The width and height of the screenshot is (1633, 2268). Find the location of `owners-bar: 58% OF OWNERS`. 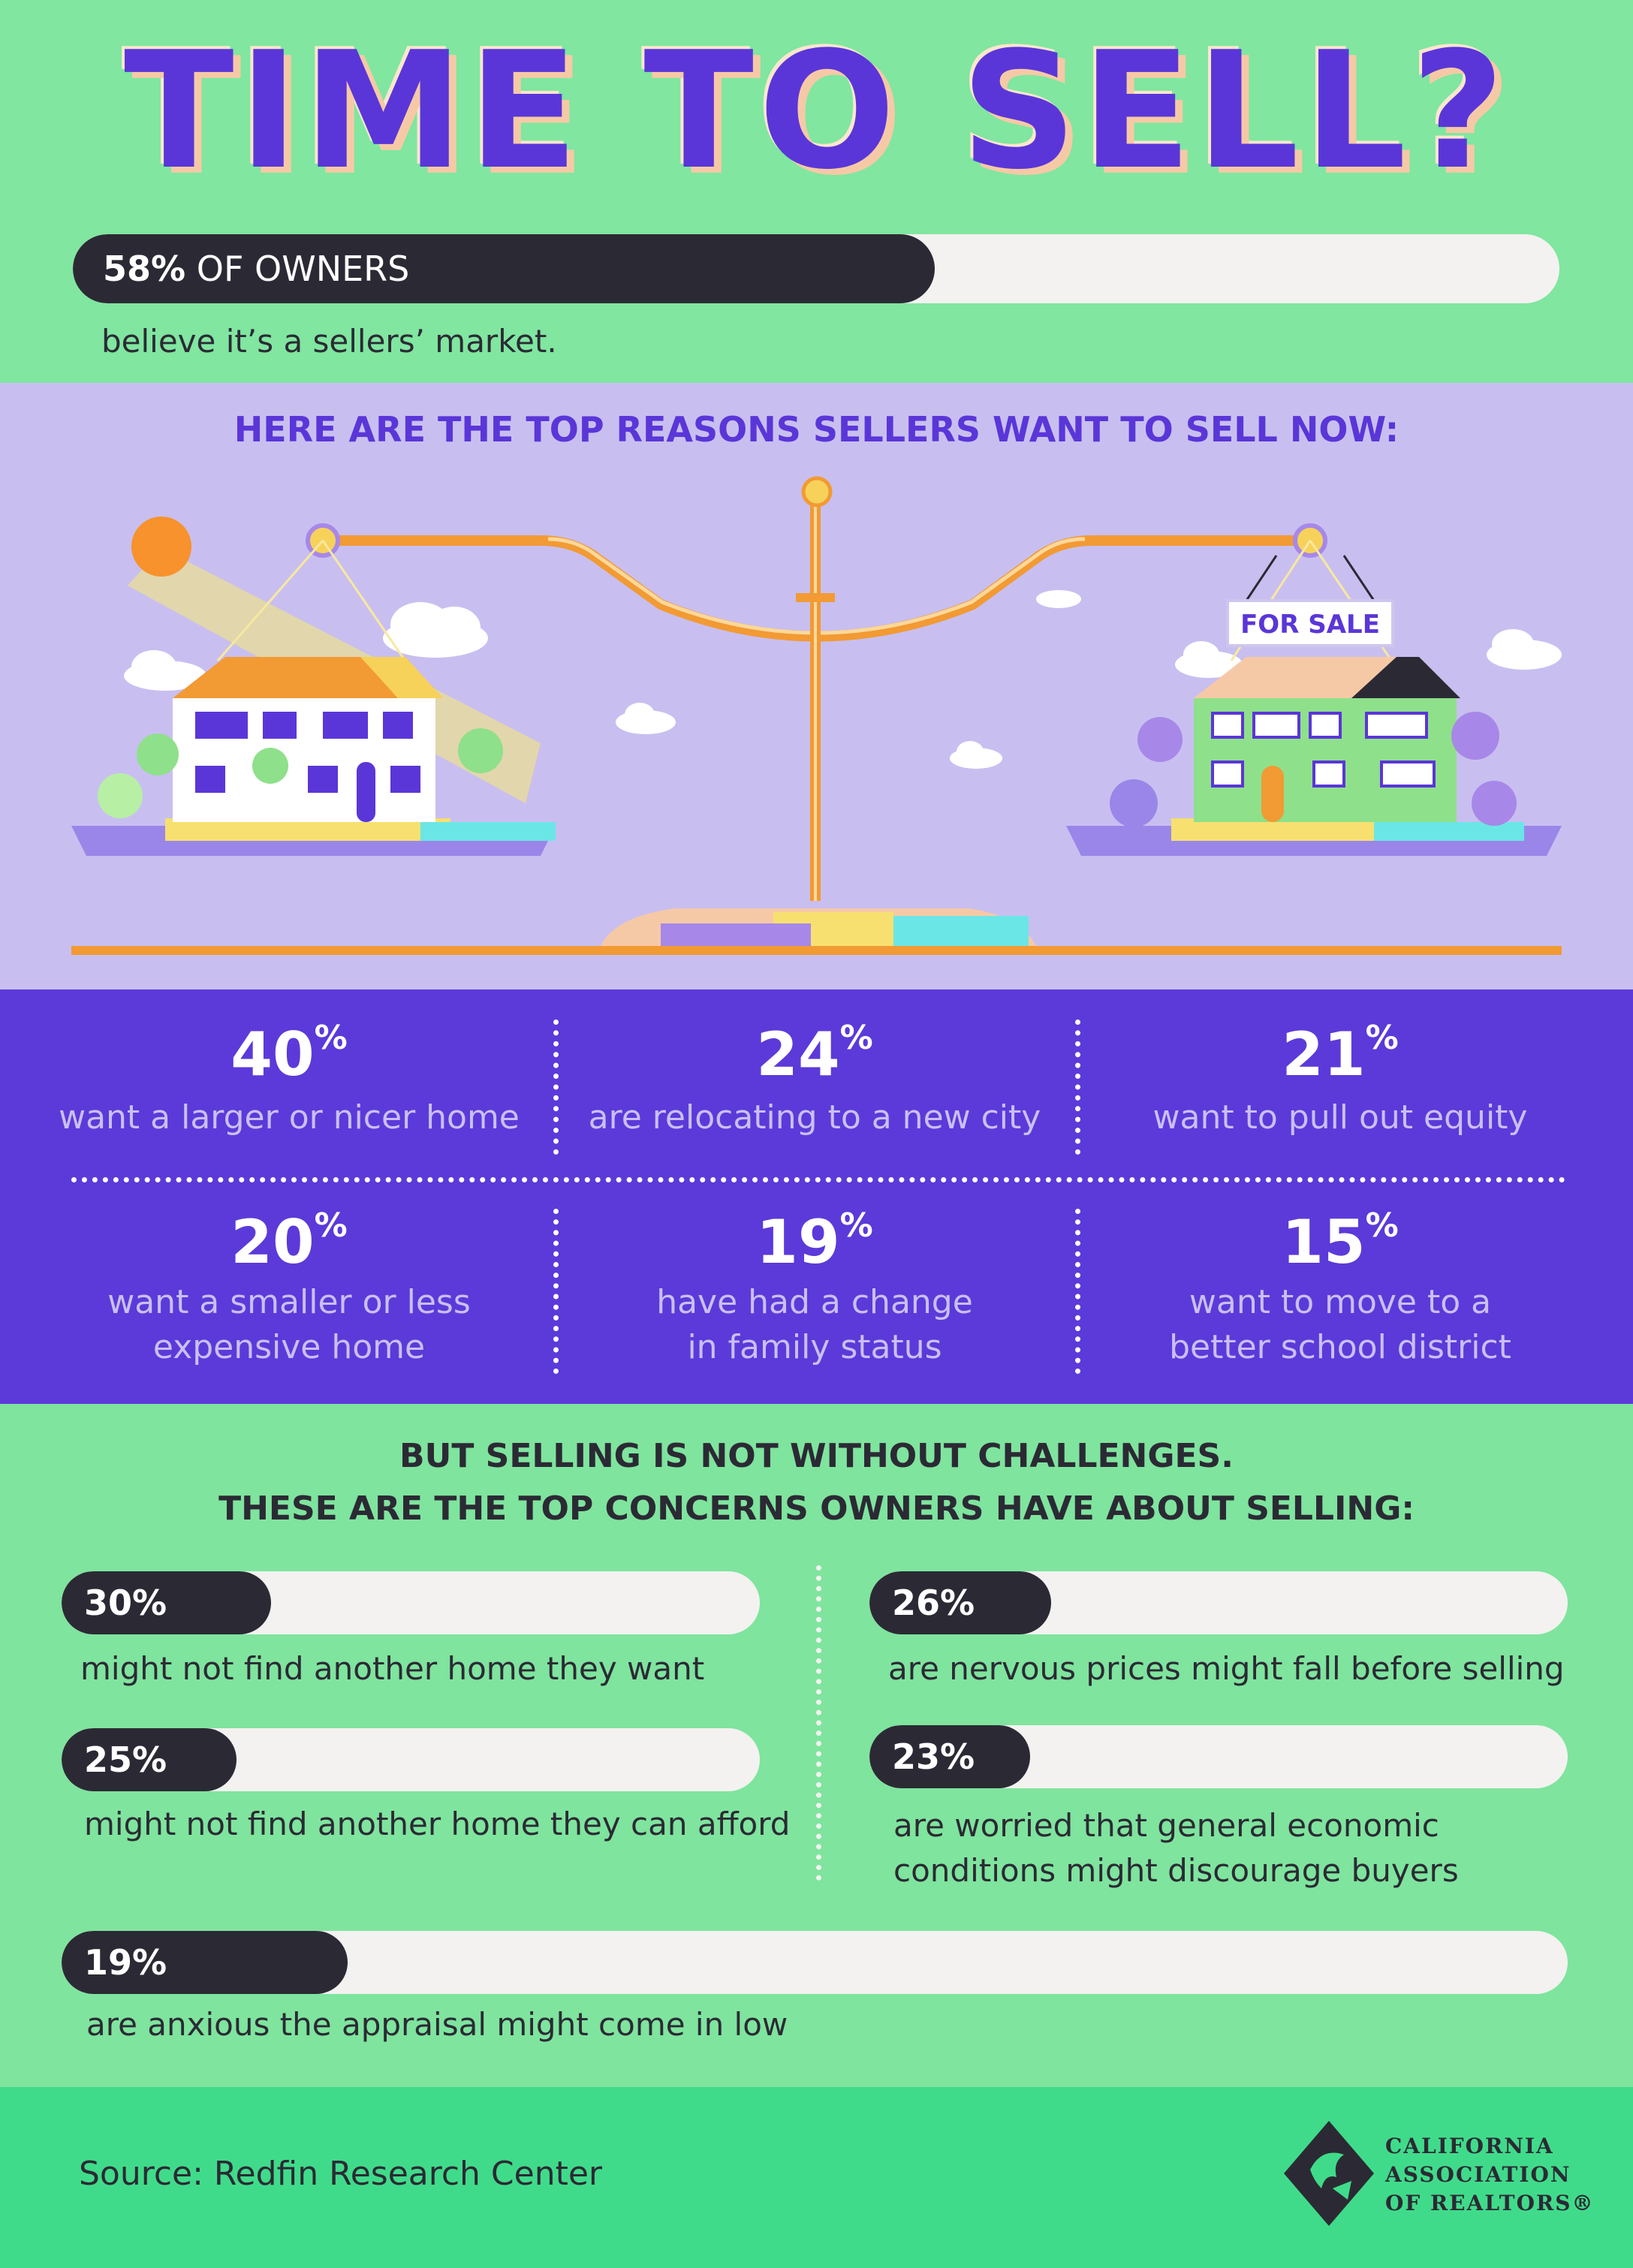

owners-bar: 58% OF OWNERS is located at coordinates (816, 268).